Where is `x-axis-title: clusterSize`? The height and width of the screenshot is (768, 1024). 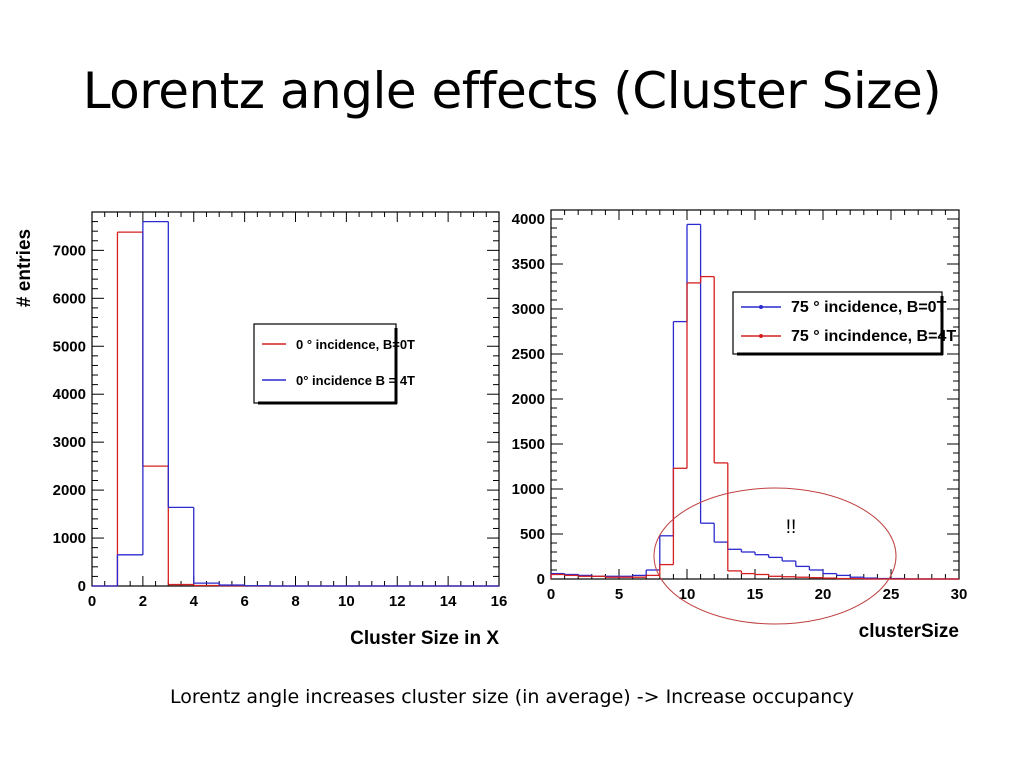 x-axis-title: clusterSize is located at coordinates (909, 631).